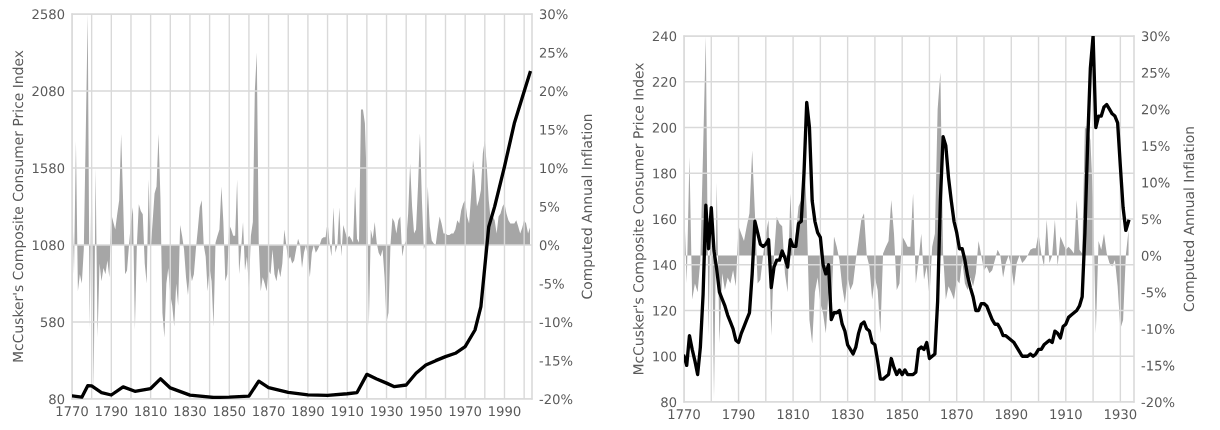  What do you see at coordinates (665, 264) in the screenshot?
I see `y-tick-label: 140` at bounding box center [665, 264].